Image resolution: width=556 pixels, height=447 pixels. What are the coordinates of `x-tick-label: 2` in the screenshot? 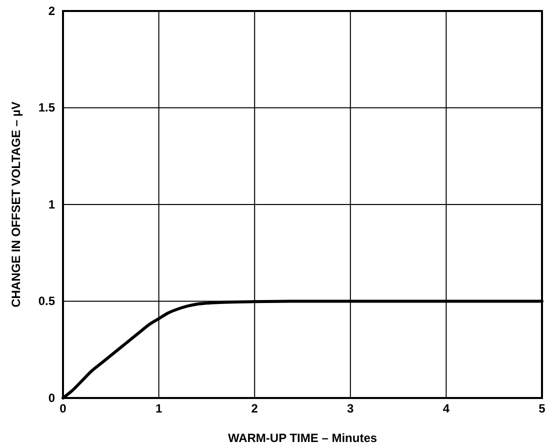 It's located at (254, 409).